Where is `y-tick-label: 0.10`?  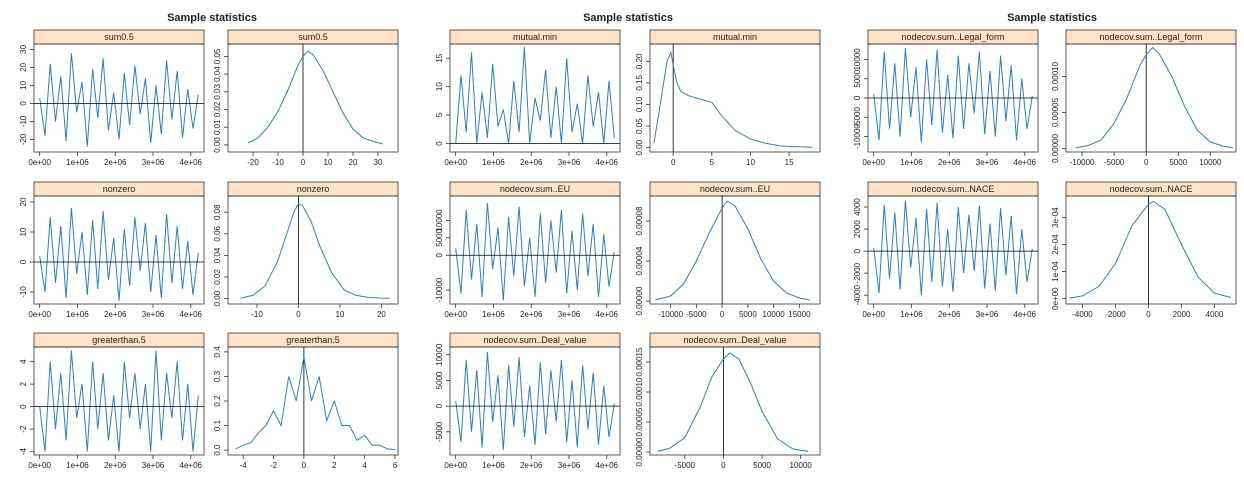 y-tick-label: 0.10 is located at coordinates (639, 104).